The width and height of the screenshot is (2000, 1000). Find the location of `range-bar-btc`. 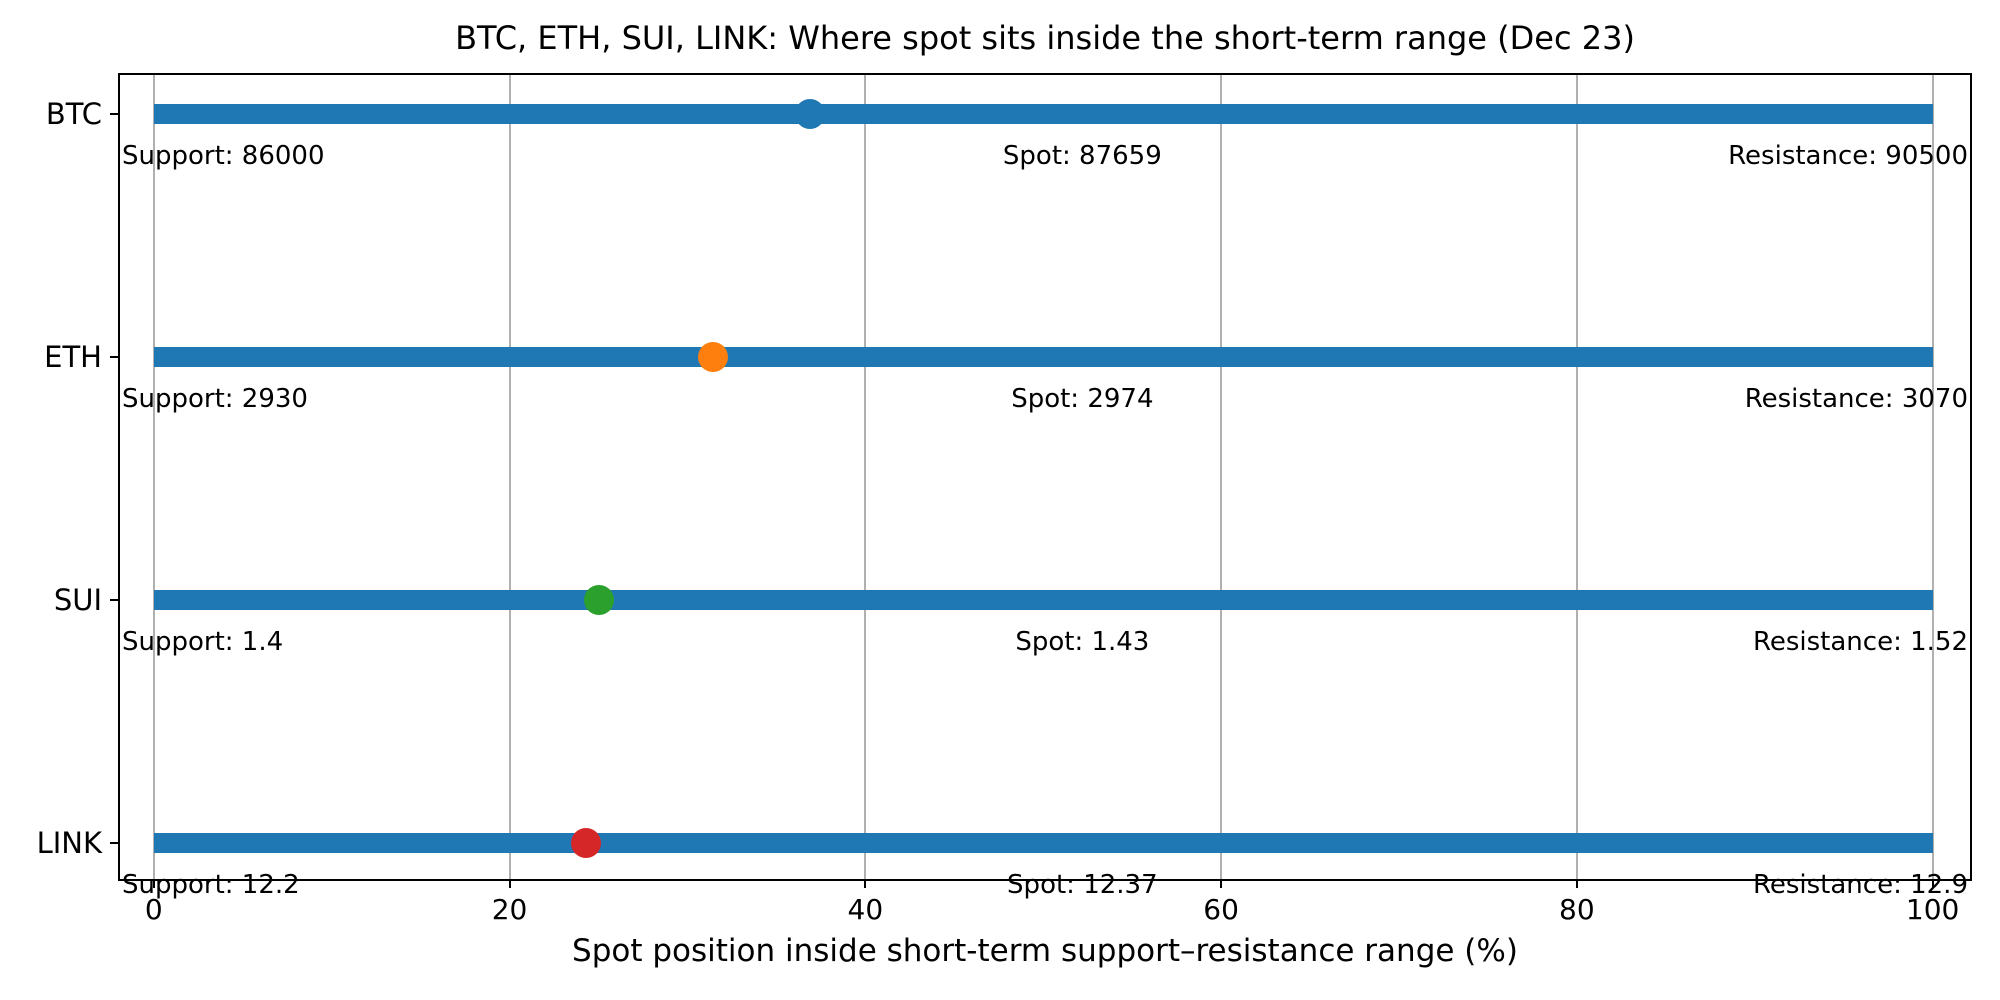

range-bar-btc is located at coordinates (1043, 113).